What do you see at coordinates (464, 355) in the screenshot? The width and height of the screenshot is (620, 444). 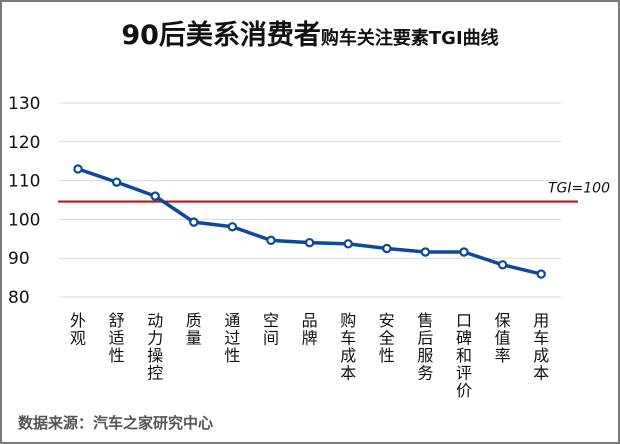 I see `x-tick-label: 口碑和评价` at bounding box center [464, 355].